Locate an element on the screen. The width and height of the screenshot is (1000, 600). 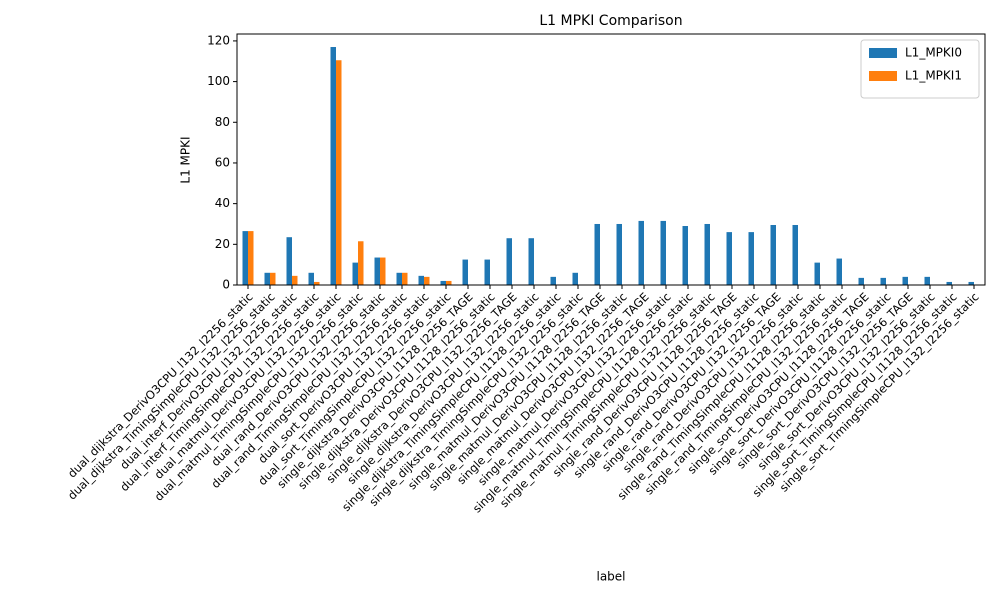
y-tick-label: 0 is located at coordinates (226, 285).